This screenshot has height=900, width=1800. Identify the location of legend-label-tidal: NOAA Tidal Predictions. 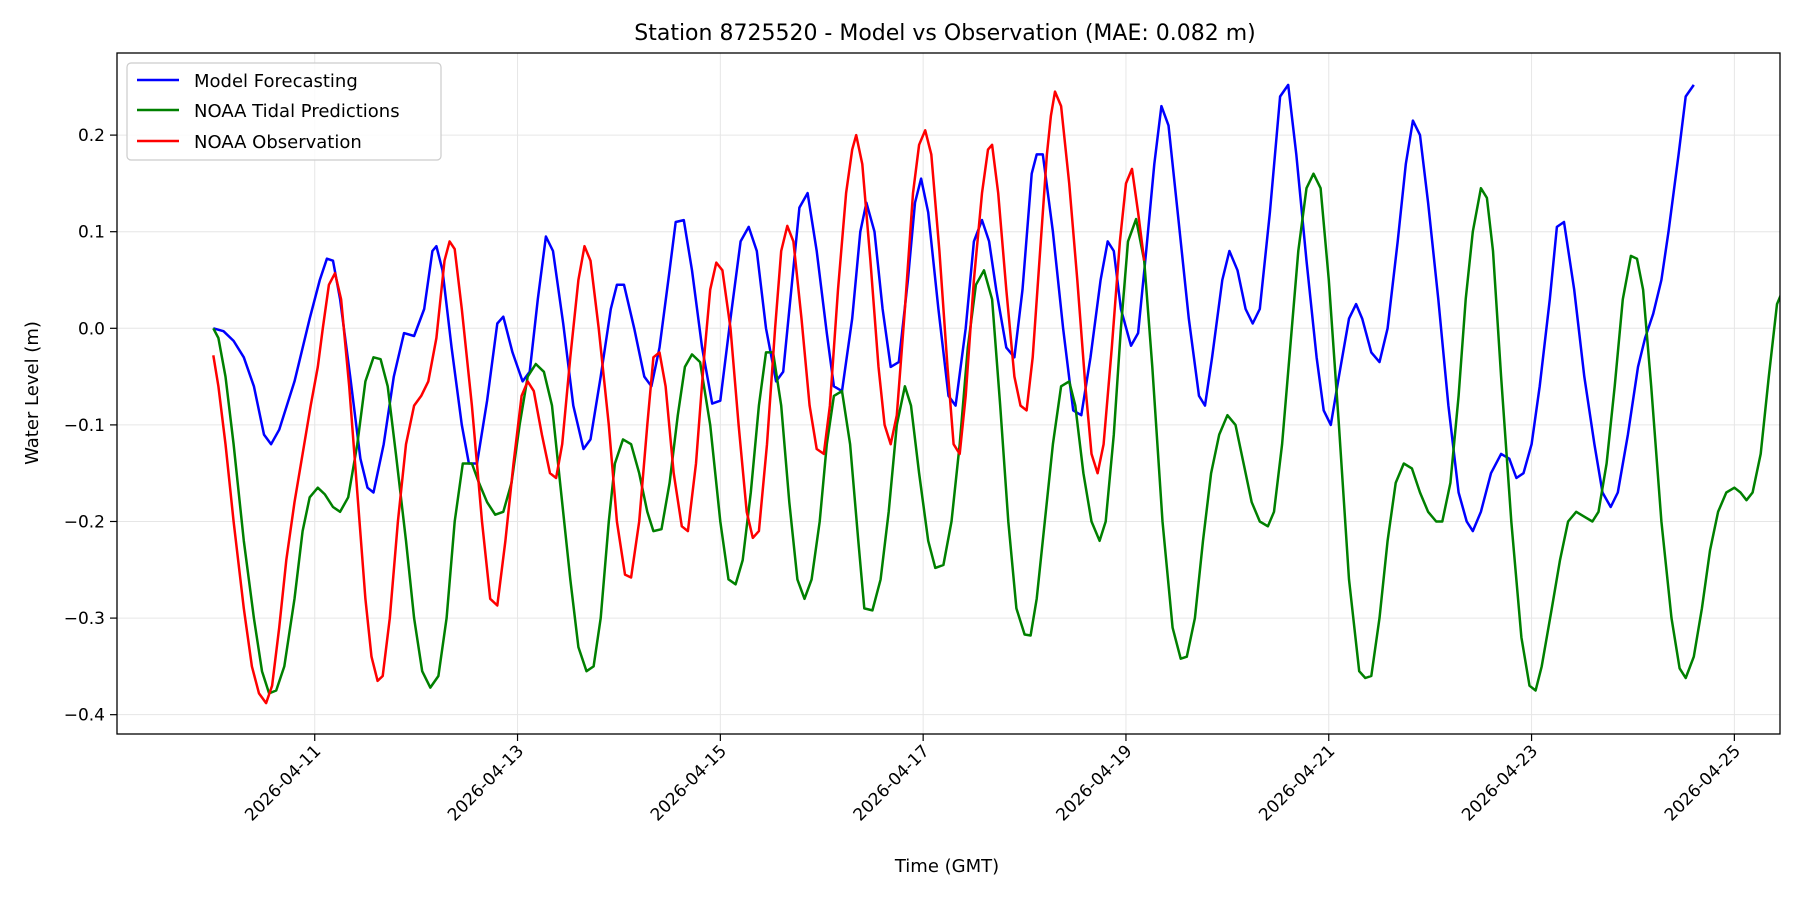
(297, 111).